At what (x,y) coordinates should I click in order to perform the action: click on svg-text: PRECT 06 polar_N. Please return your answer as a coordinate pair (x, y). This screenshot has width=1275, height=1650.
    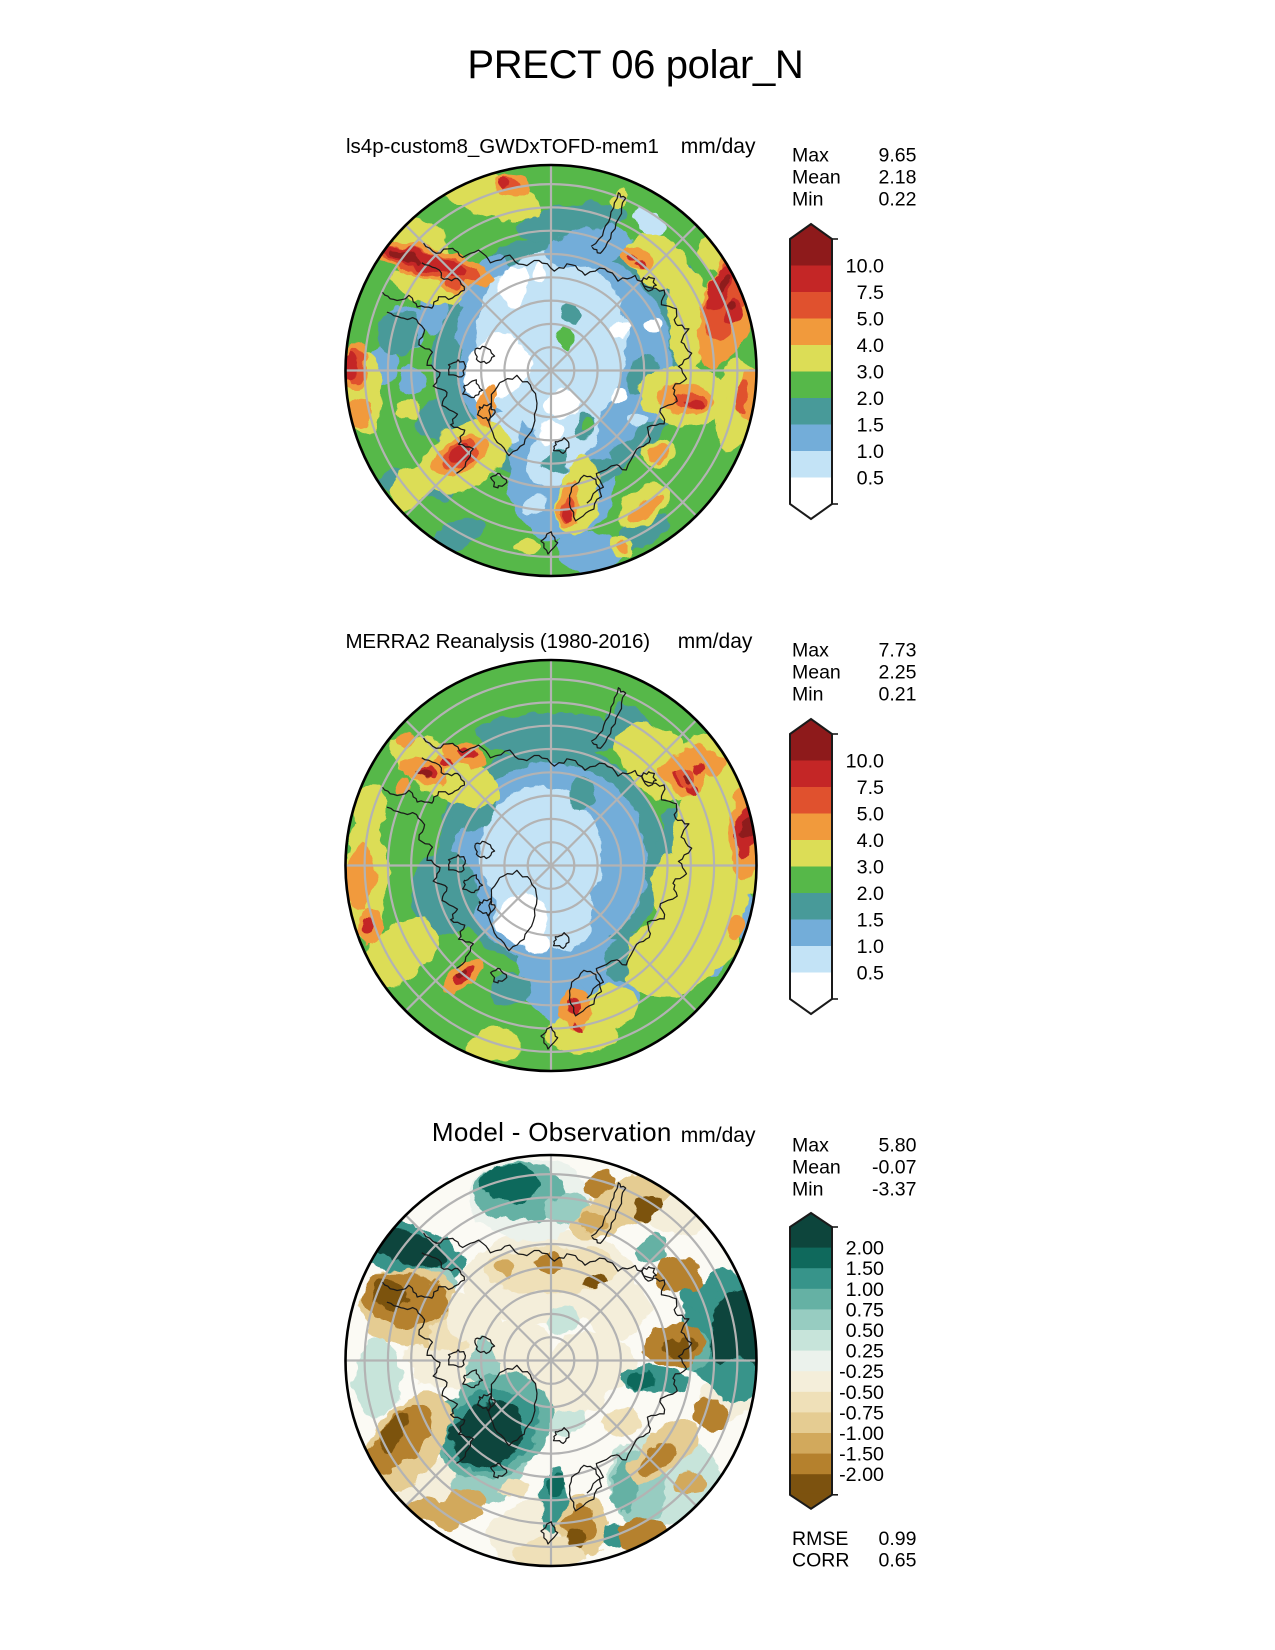
    Looking at the image, I should click on (635, 65).